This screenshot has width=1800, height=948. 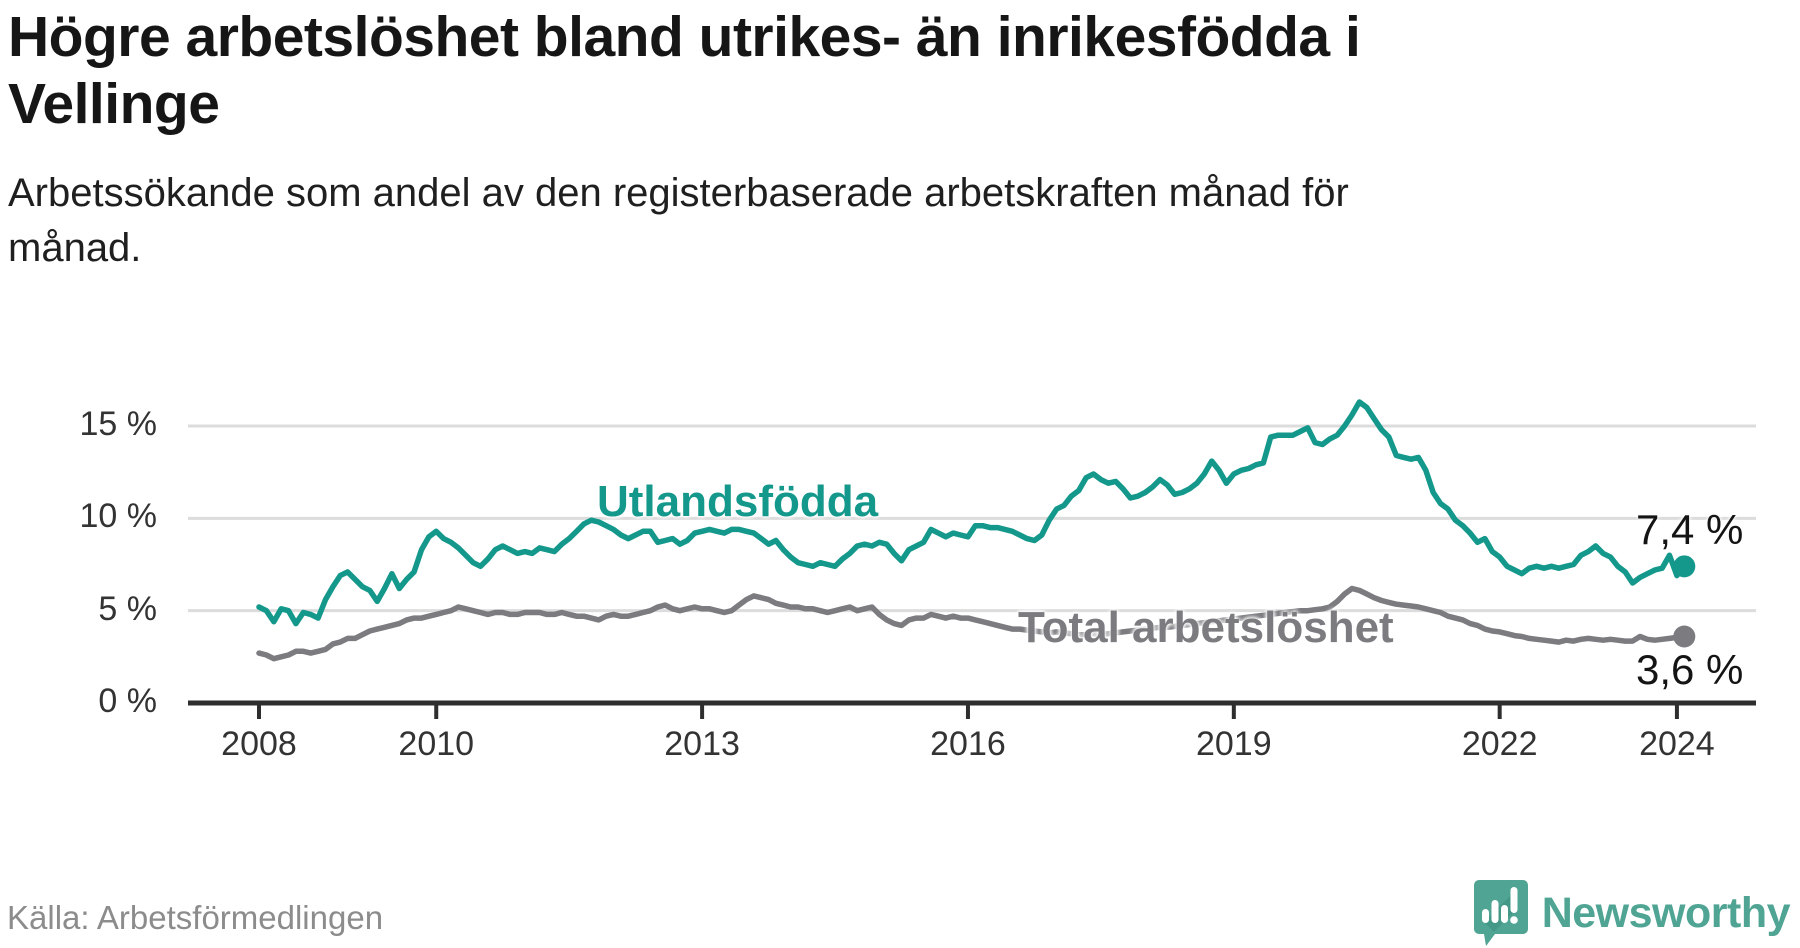 I want to click on newsworthy-brand: Newsworthy, so click(x=1631, y=913).